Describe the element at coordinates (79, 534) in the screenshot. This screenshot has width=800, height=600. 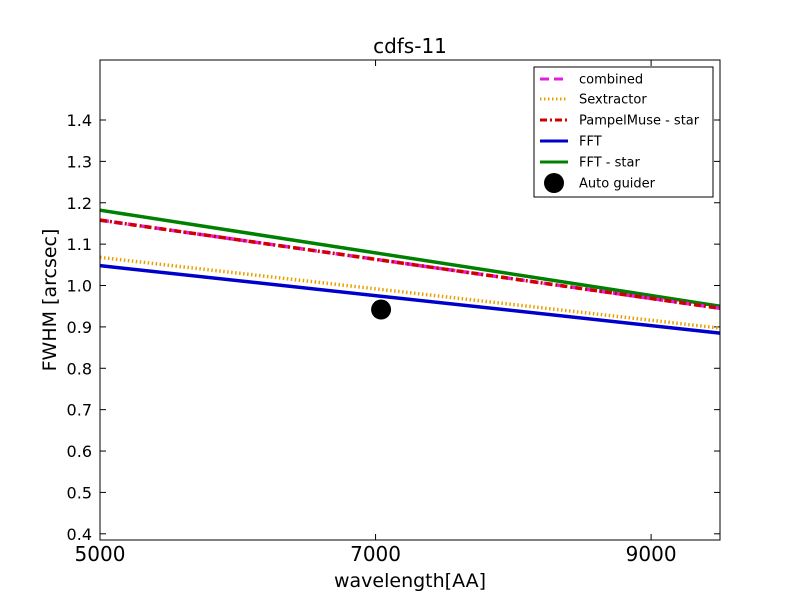
I see `y-tick-label: 0.4` at that location.